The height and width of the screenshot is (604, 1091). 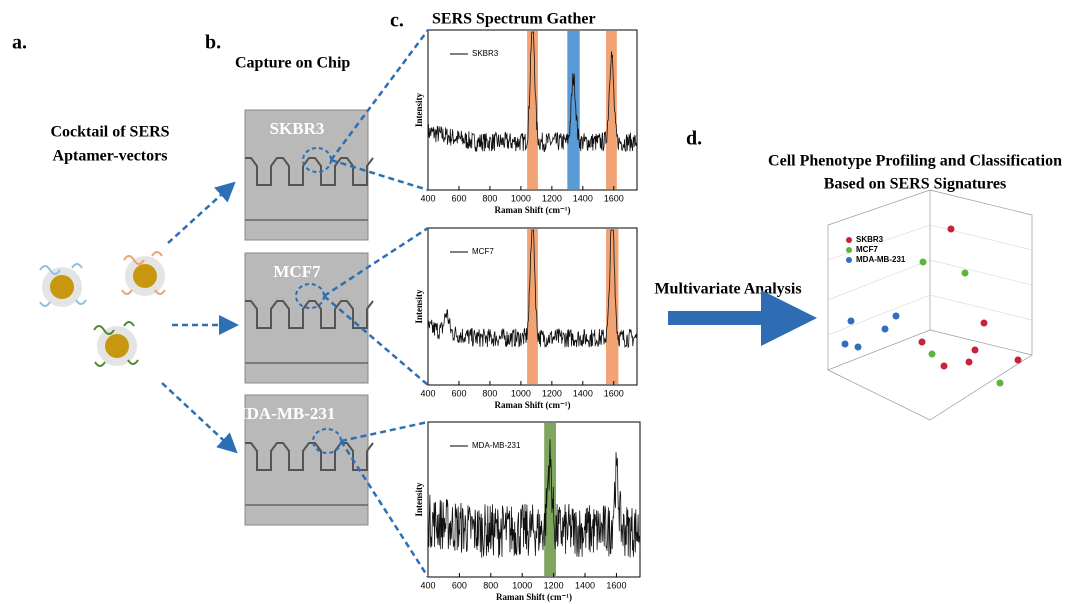 I want to click on nanoparticles, so click(x=102, y=309).